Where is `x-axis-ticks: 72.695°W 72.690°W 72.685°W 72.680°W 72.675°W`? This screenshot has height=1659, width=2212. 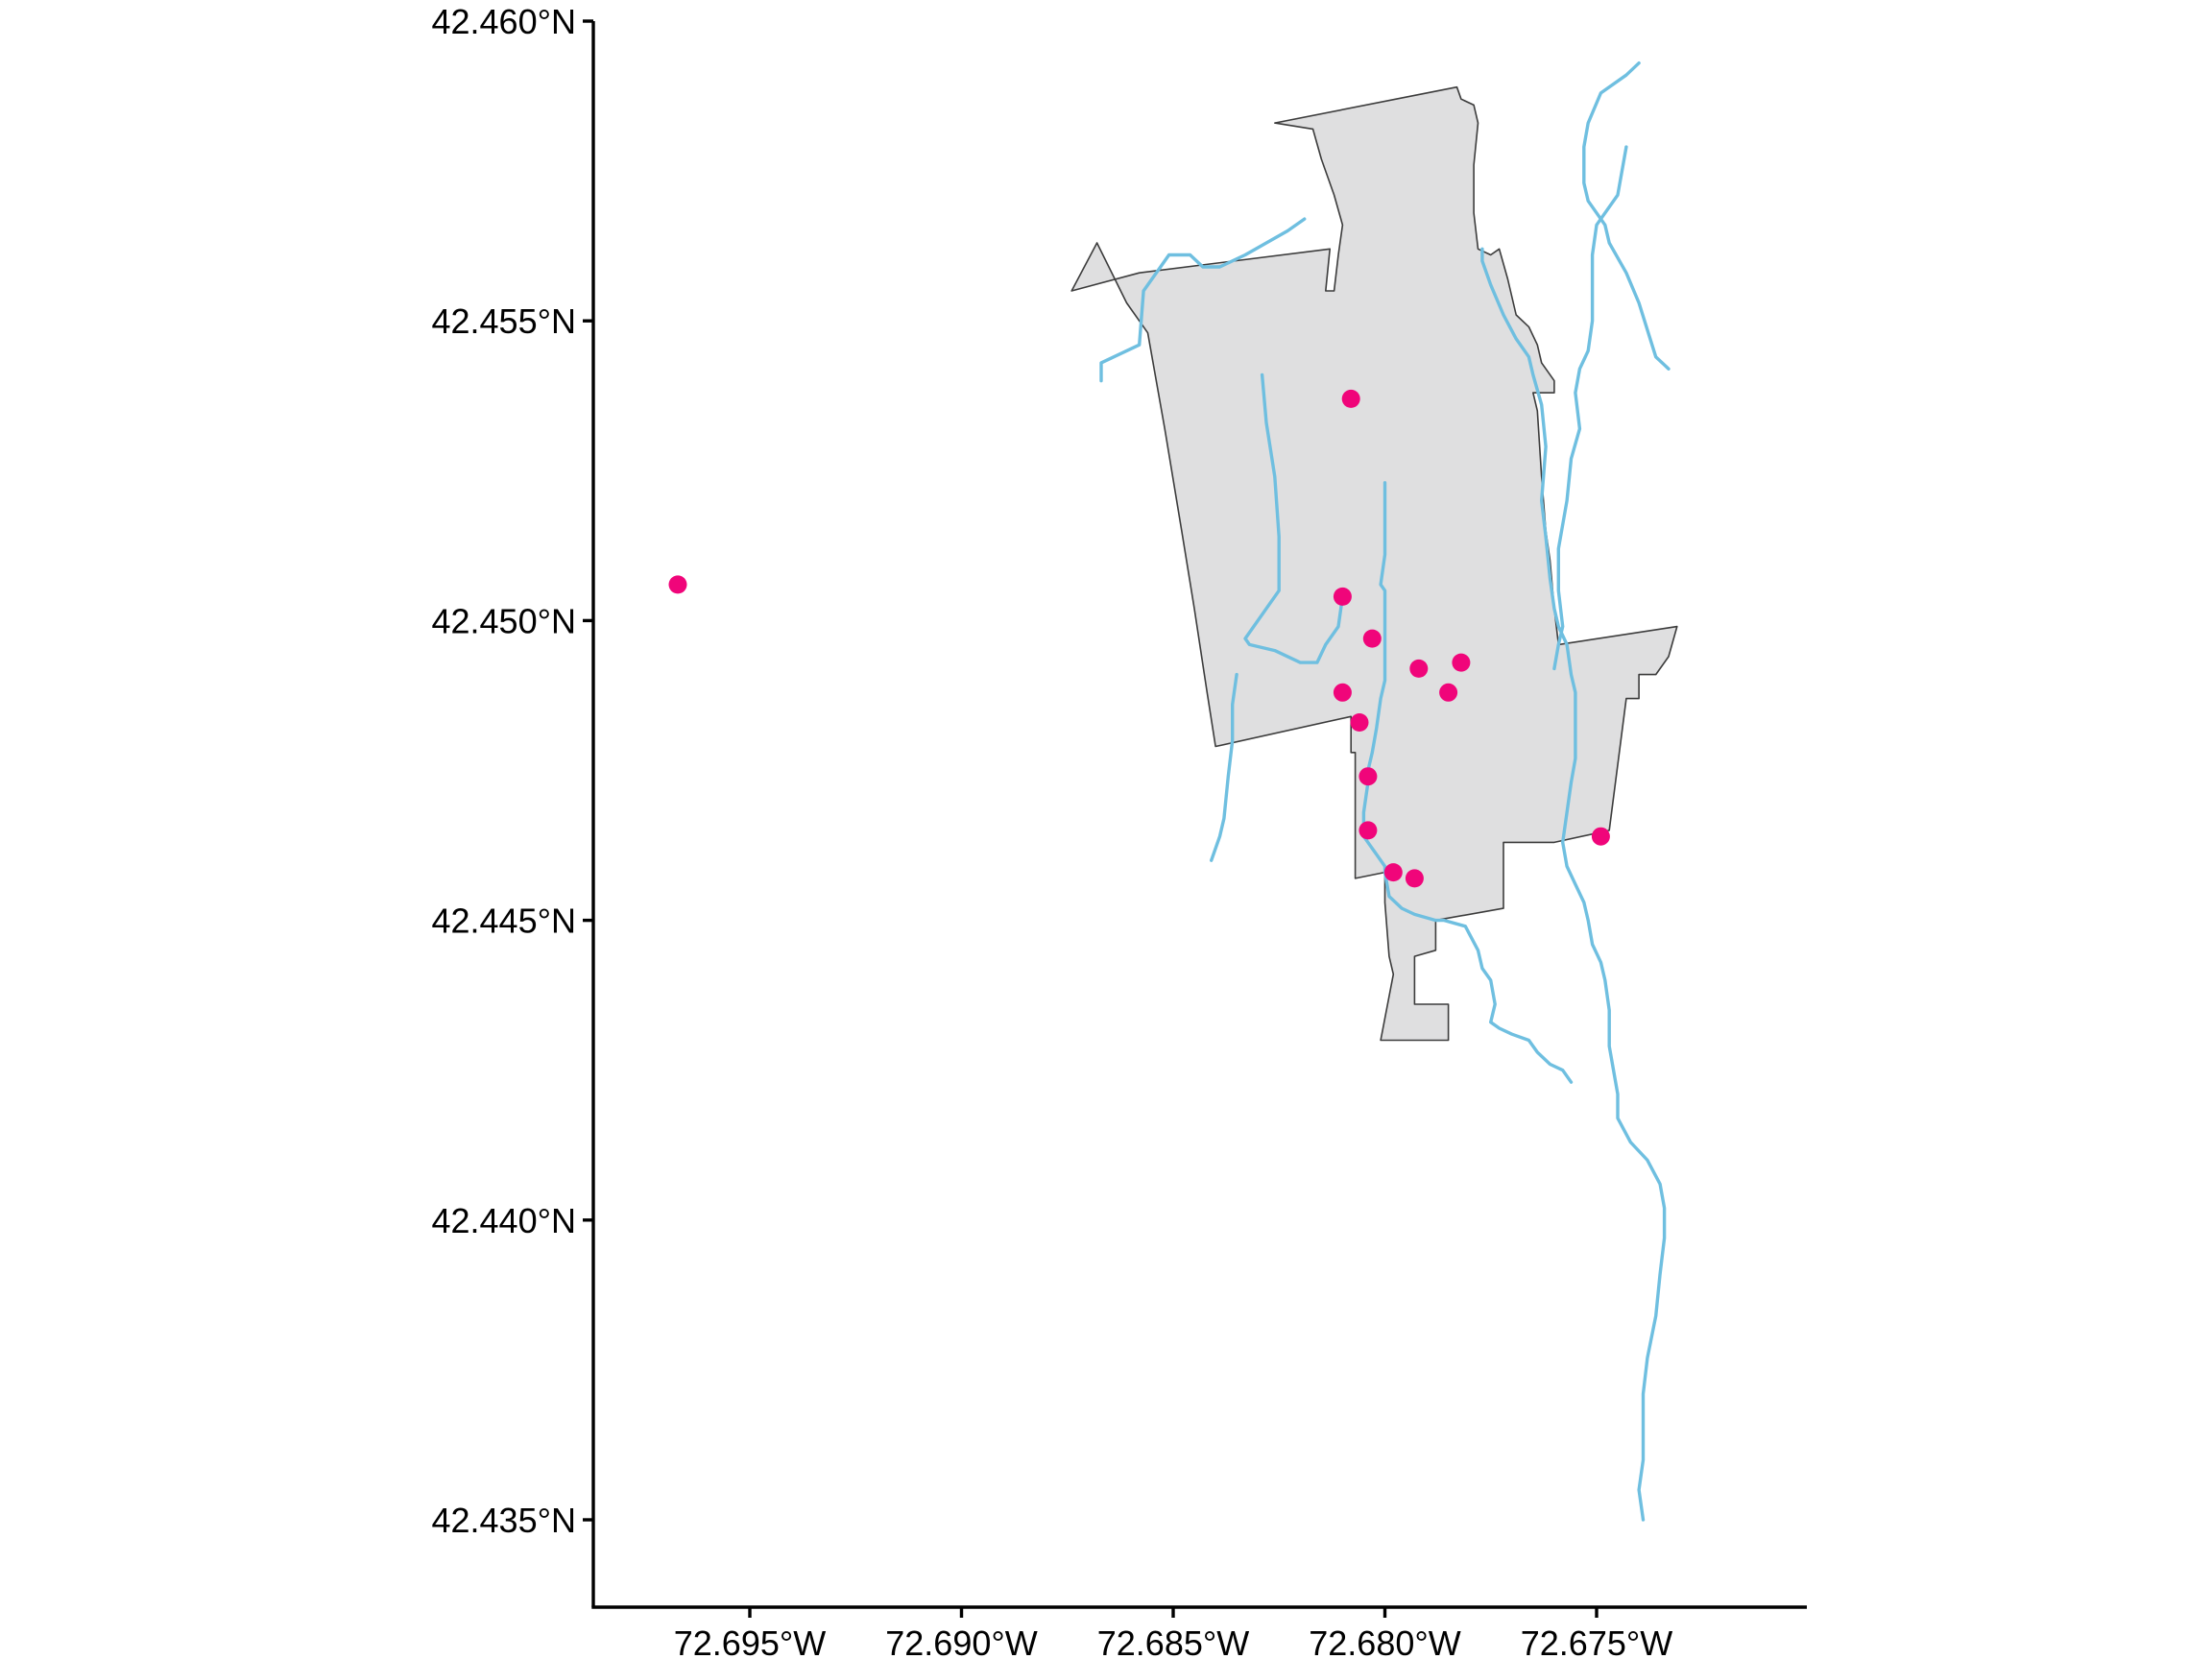 x-axis-ticks: 72.695°W 72.690°W 72.685°W 72.680°W 72.675°W is located at coordinates (1173, 1633).